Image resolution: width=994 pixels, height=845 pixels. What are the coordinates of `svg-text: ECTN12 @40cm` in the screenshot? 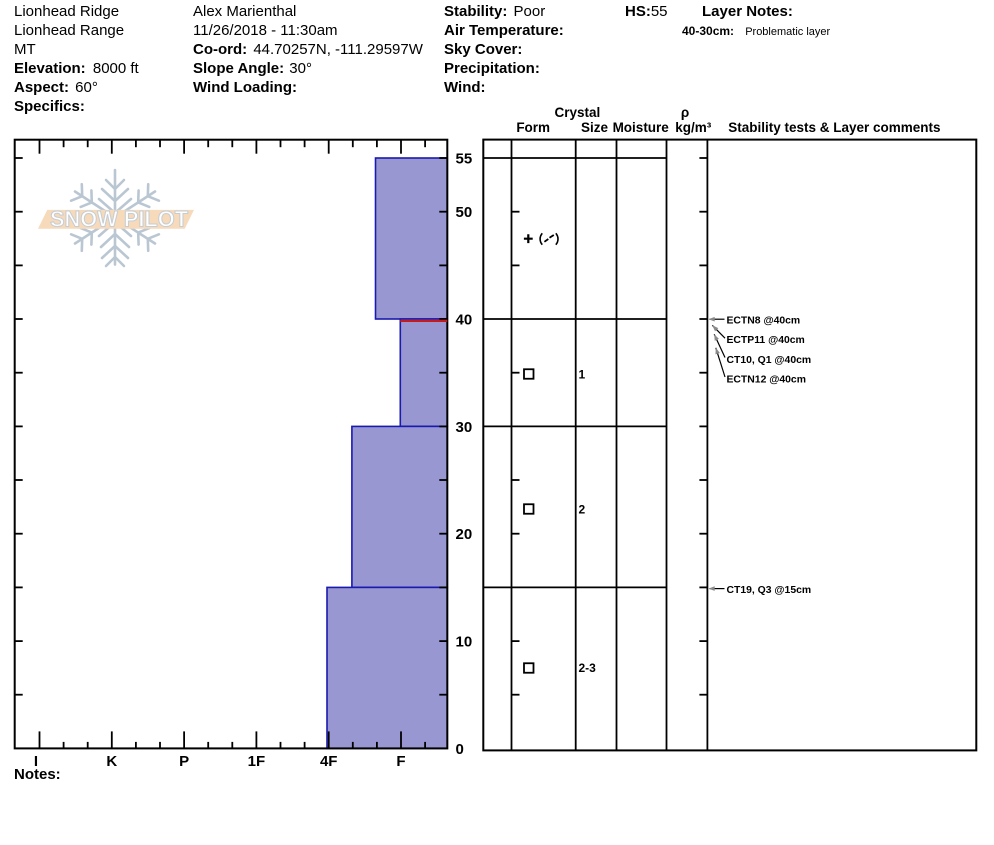 It's located at (766, 380).